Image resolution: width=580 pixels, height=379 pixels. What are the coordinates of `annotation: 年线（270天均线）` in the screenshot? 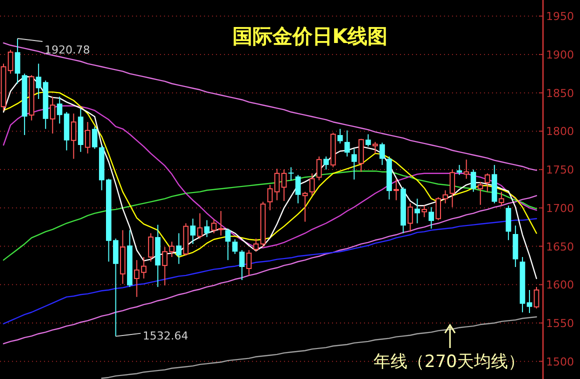 It's located at (449, 362).